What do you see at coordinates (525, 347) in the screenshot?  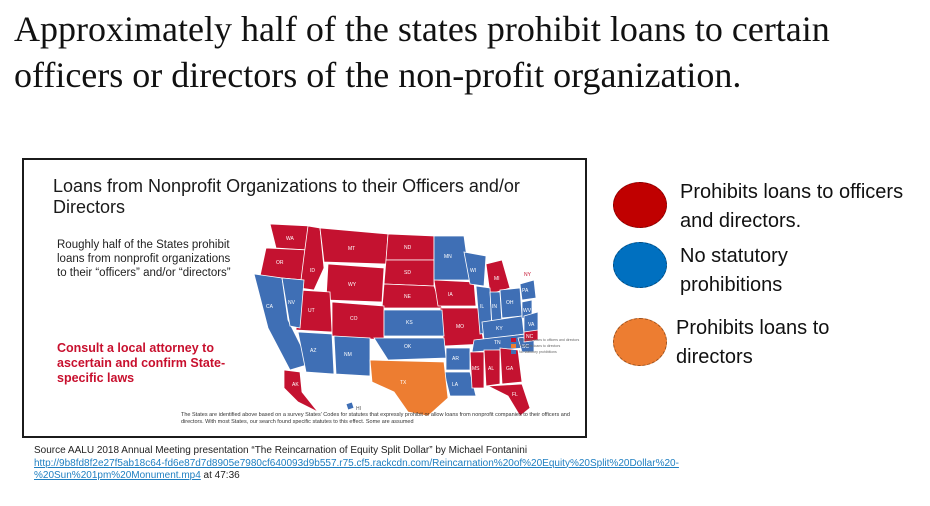 I see `label-sc: SC` at bounding box center [525, 347].